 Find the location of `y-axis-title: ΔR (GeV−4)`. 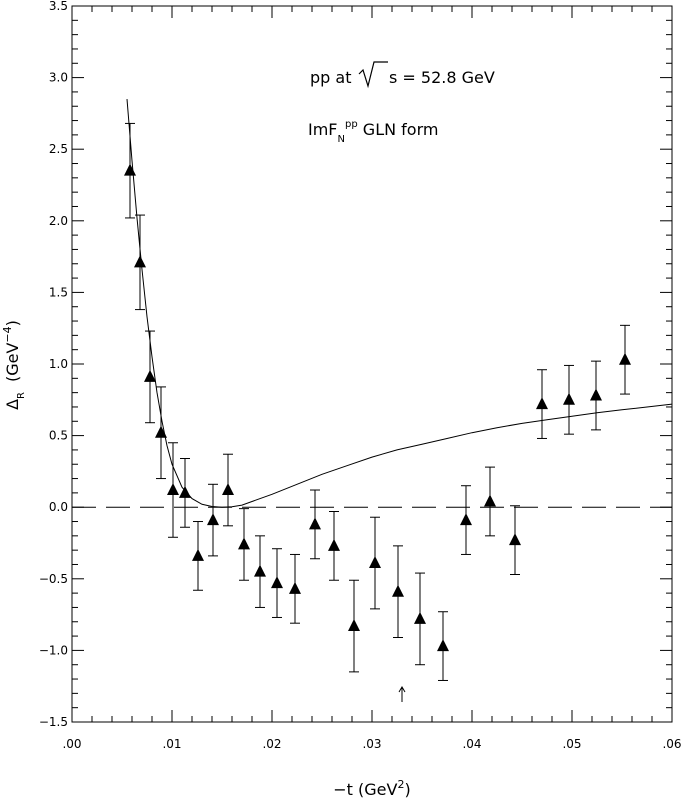

y-axis-title: ΔR (GeV−4) is located at coordinates (14, 365).